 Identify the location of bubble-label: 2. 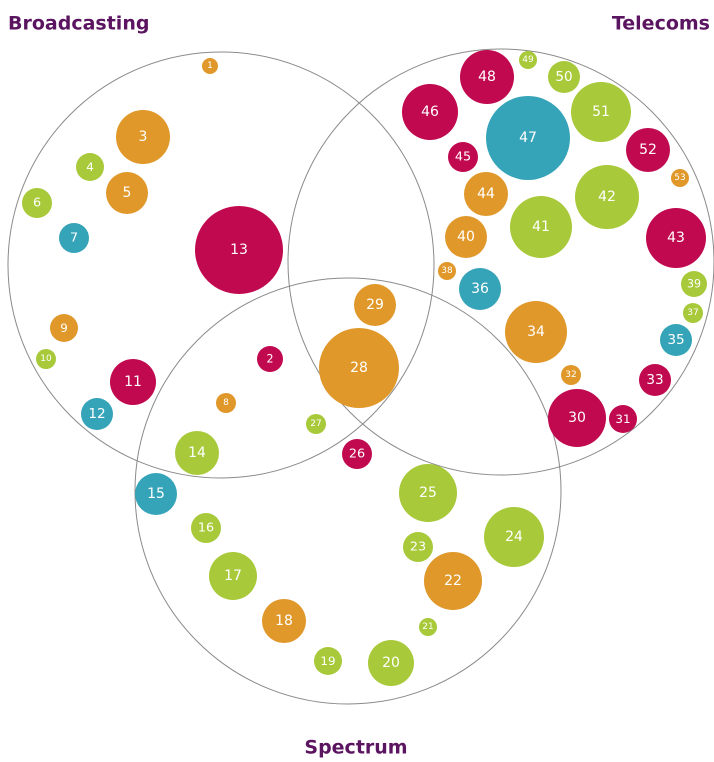
(269, 359).